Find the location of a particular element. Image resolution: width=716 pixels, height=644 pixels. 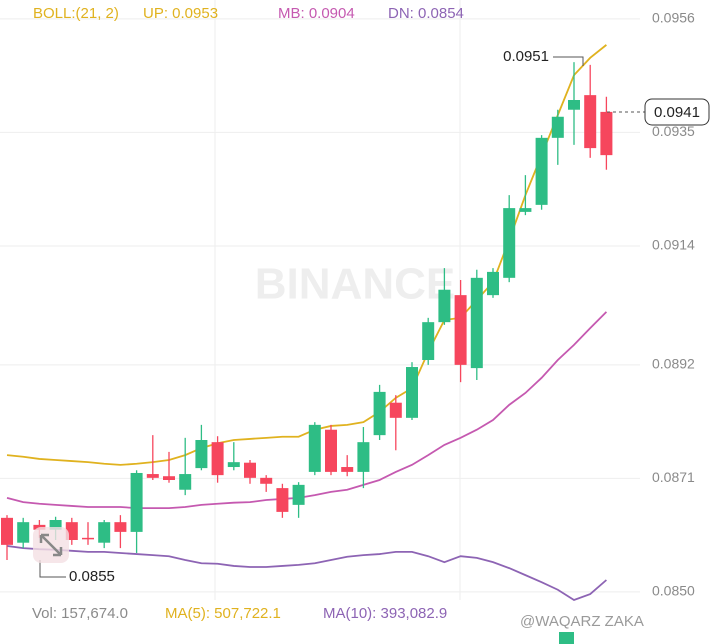

y-tick-label: 0.0956 is located at coordinates (673, 18).